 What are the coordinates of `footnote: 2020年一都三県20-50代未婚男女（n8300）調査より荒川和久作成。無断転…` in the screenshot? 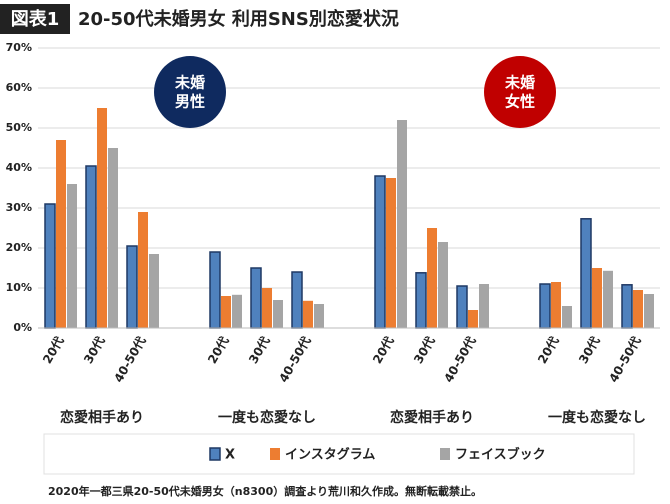 It's located at (265, 491).